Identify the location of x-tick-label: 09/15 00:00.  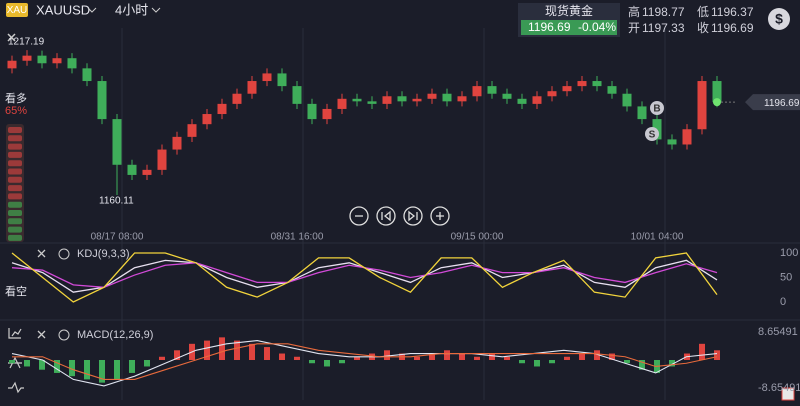
(477, 237).